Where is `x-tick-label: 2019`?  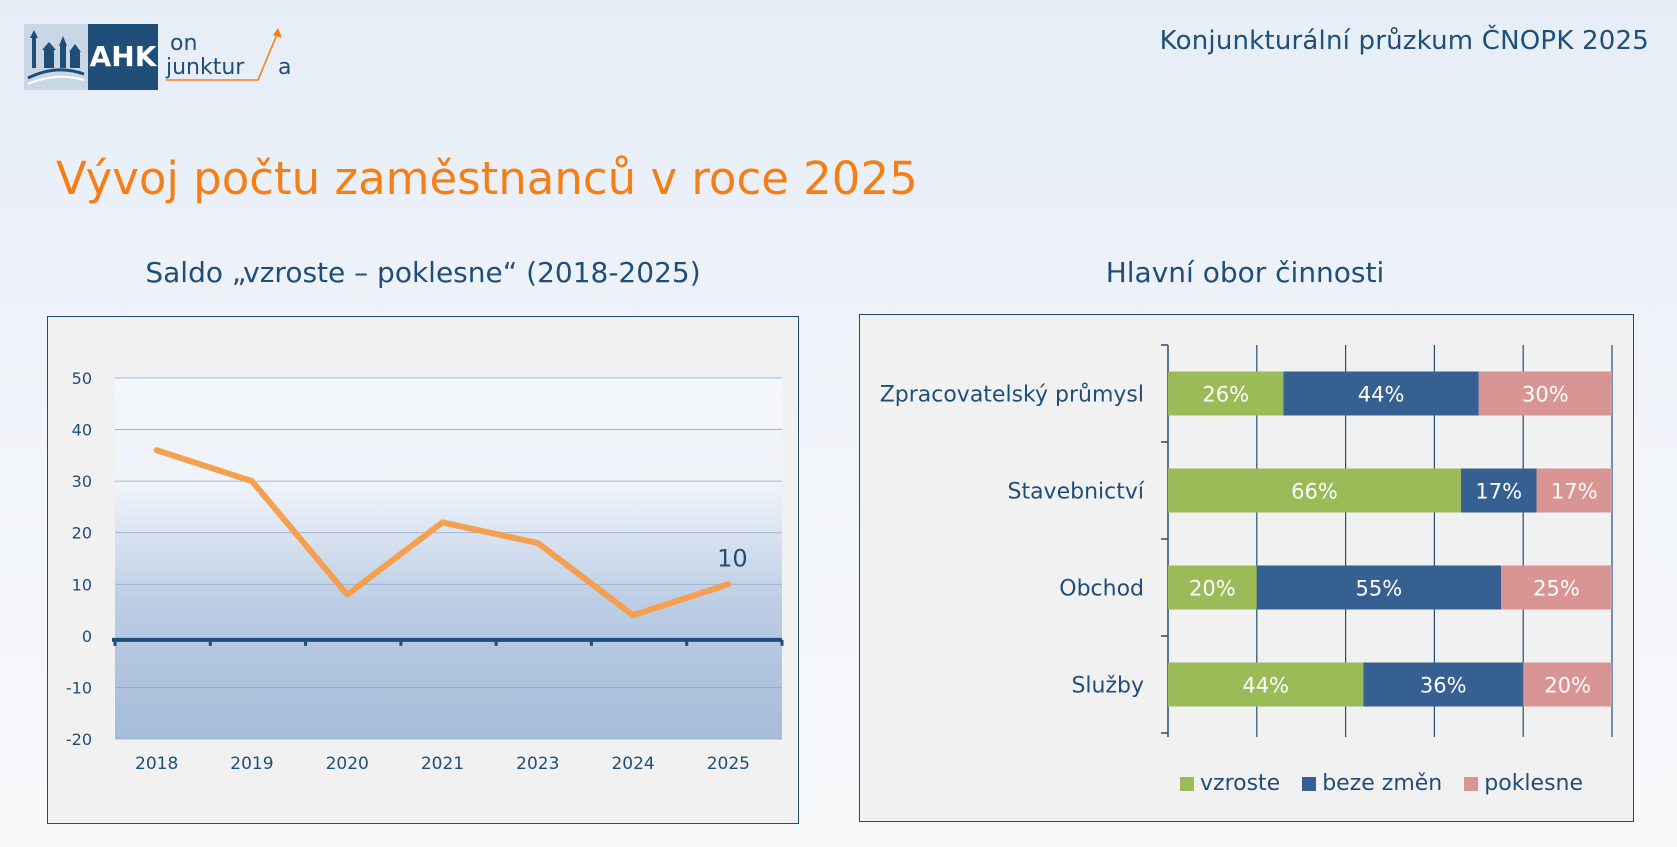 x-tick-label: 2019 is located at coordinates (251, 764).